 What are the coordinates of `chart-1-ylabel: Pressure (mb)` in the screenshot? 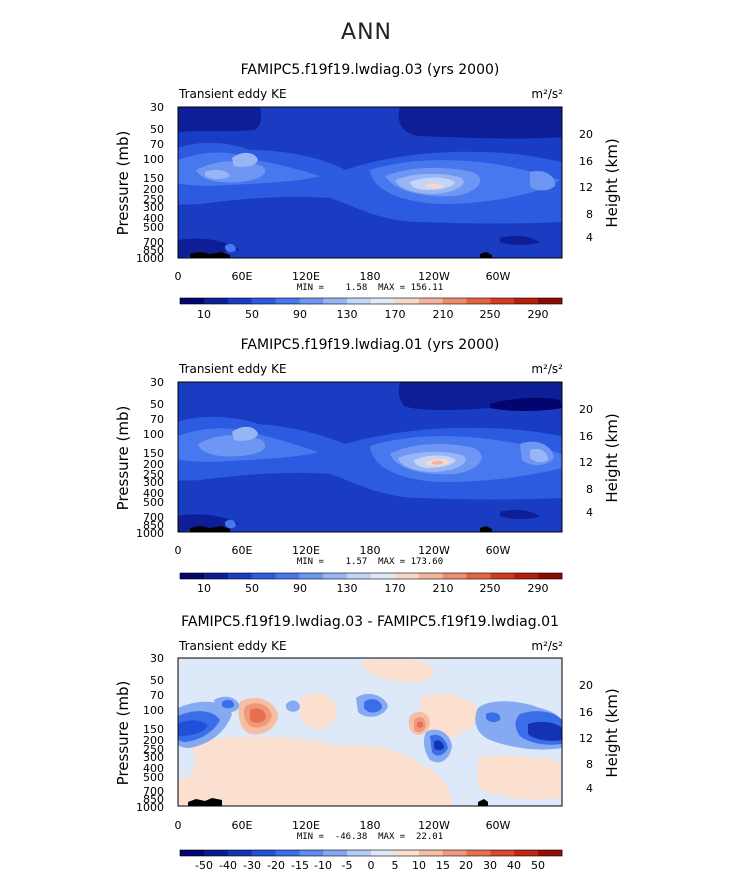 It's located at (123, 183).